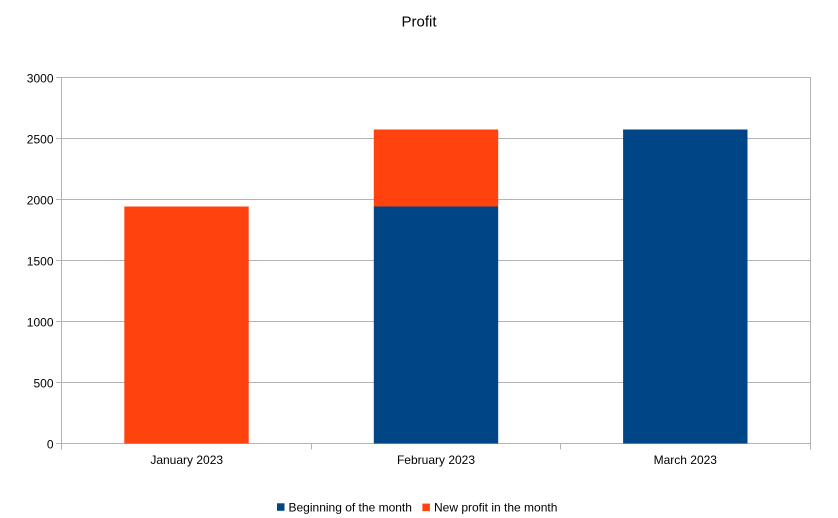 This screenshot has height=518, width=838. I want to click on svg-text: 3000, so click(40, 78).